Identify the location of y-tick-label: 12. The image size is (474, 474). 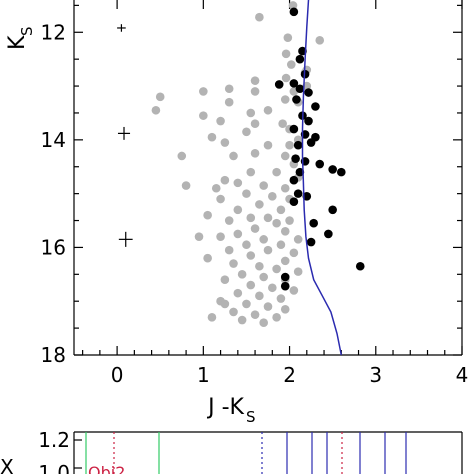
(53, 32).